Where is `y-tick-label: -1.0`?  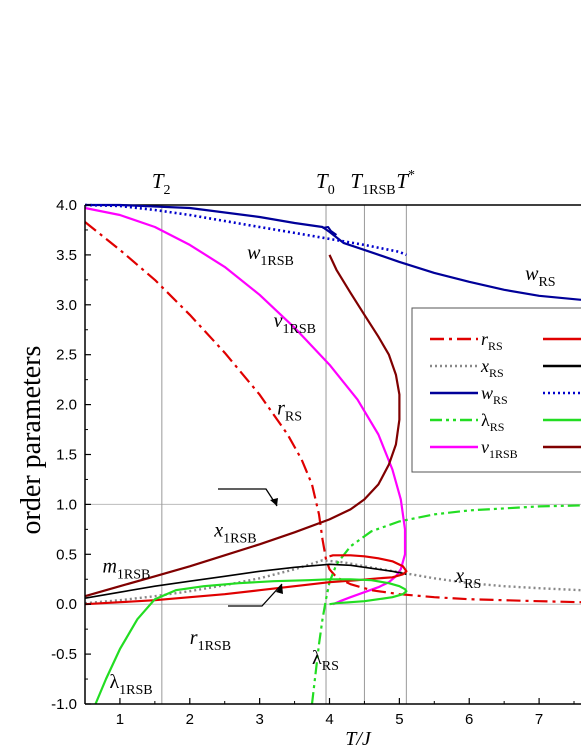
y-tick-label: -1.0 is located at coordinates (64, 704).